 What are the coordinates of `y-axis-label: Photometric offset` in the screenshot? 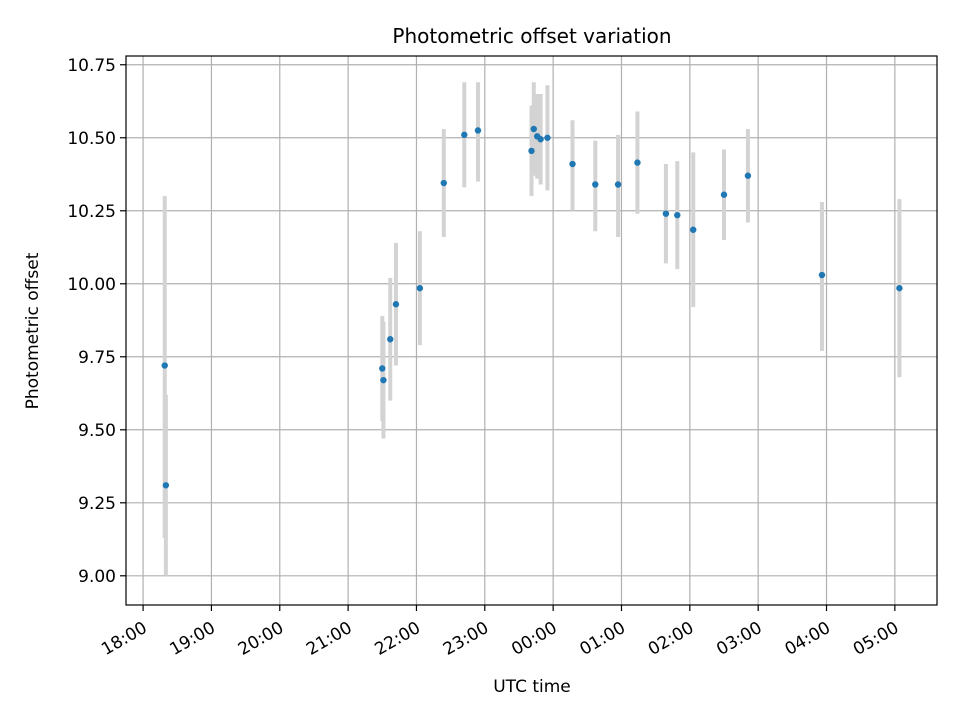 It's located at (33, 330).